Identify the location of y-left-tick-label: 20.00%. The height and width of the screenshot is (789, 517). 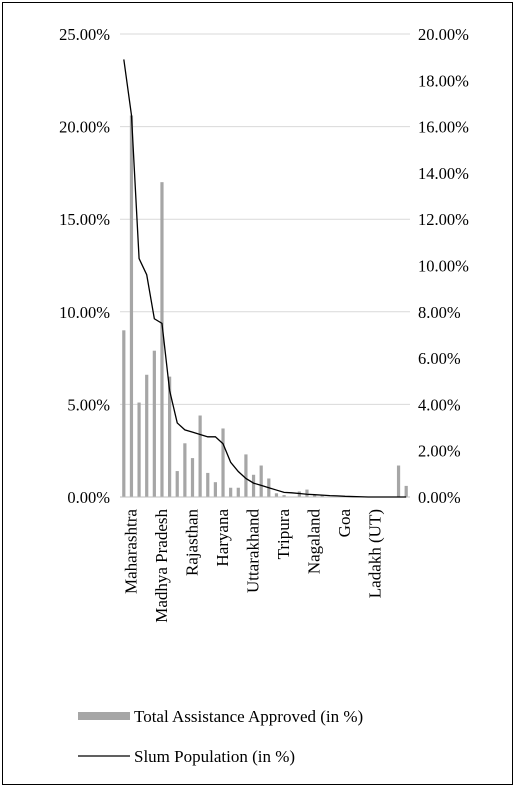
(84, 127).